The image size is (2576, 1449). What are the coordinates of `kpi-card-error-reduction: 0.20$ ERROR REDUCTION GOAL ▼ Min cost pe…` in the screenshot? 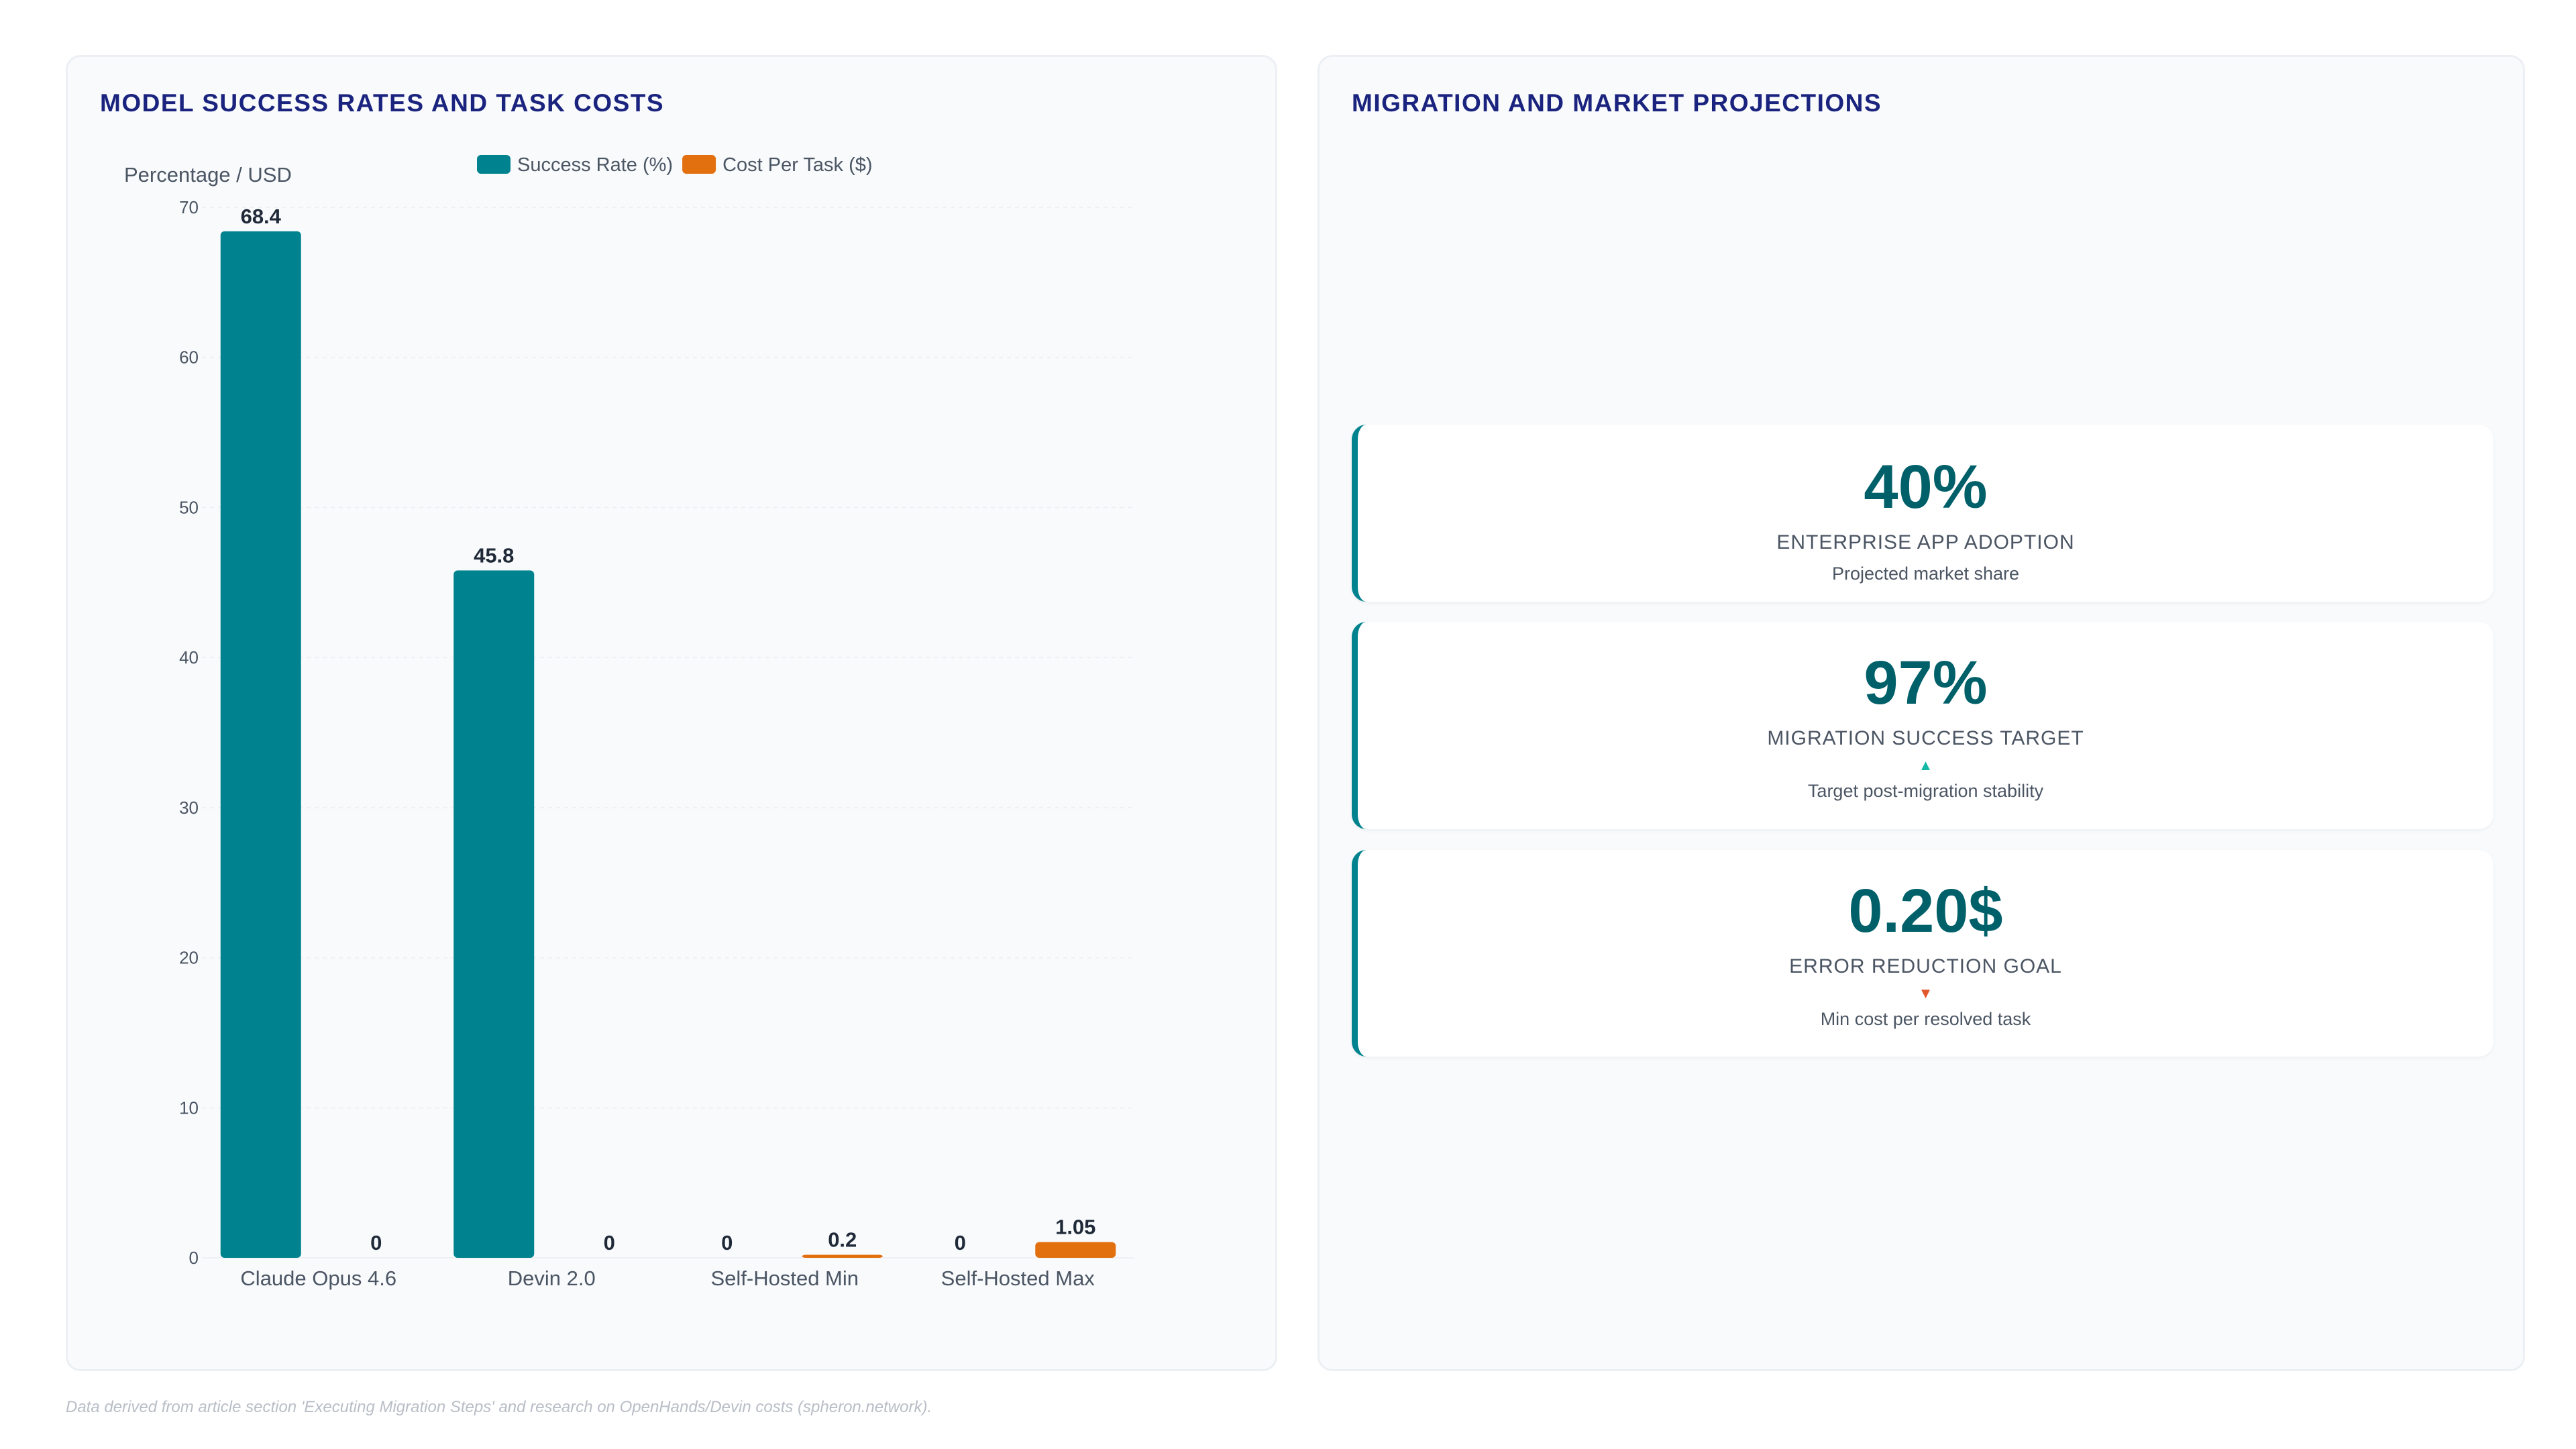 It's located at (1922, 953).